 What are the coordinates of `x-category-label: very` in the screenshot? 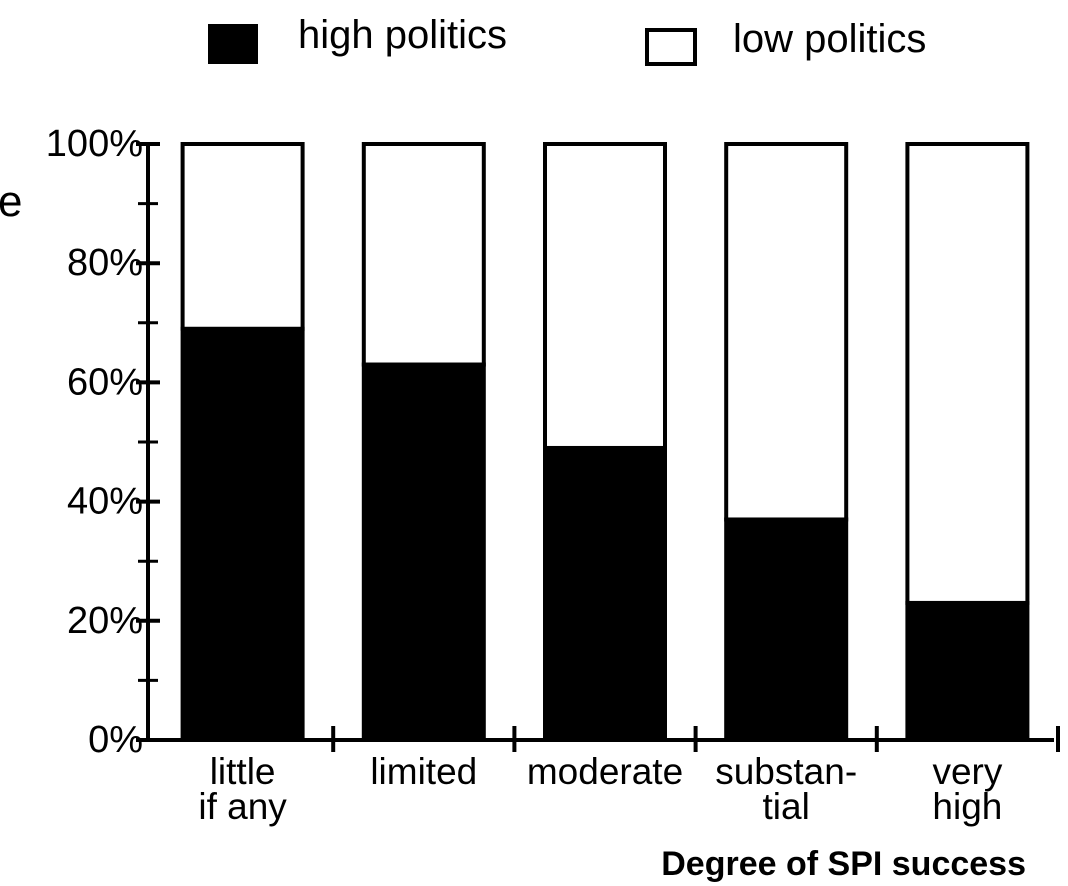 It's located at (967, 771).